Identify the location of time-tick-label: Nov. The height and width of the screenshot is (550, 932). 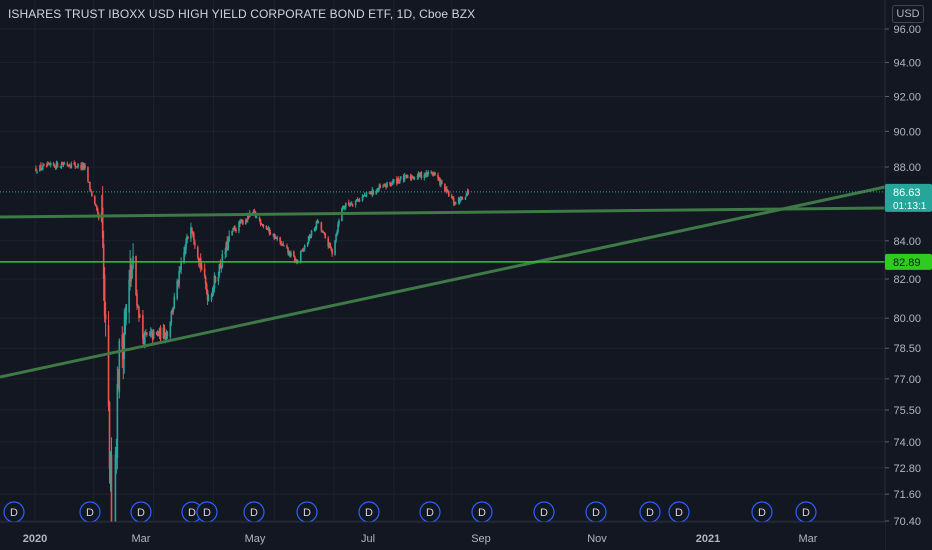
(597, 539).